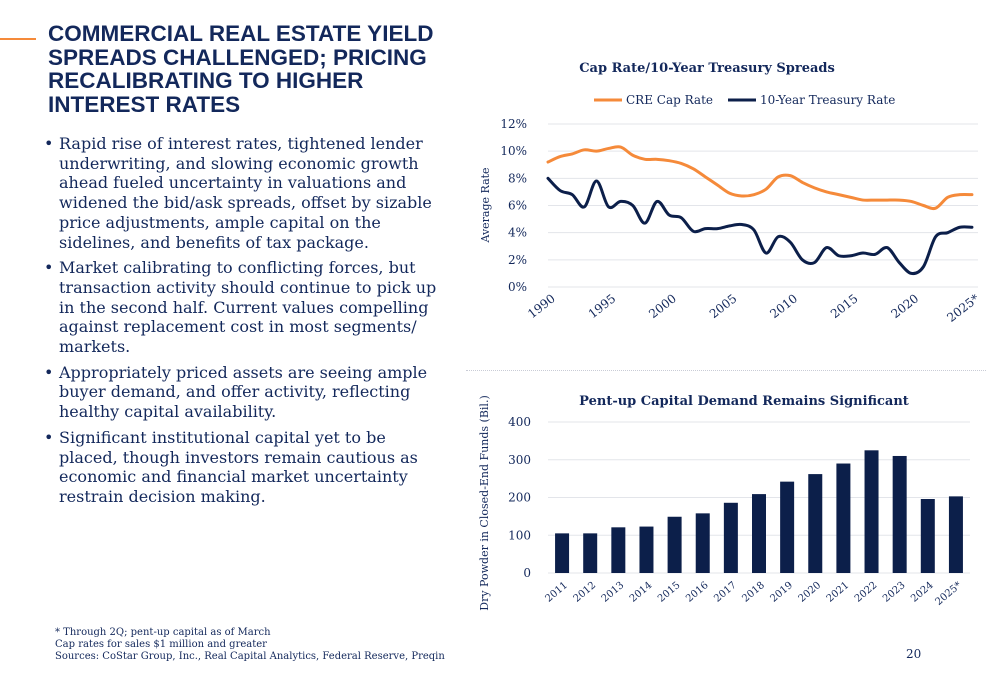  What do you see at coordinates (827, 100) in the screenshot?
I see `legend-label-treasury: 10-Year Treasury Rate` at bounding box center [827, 100].